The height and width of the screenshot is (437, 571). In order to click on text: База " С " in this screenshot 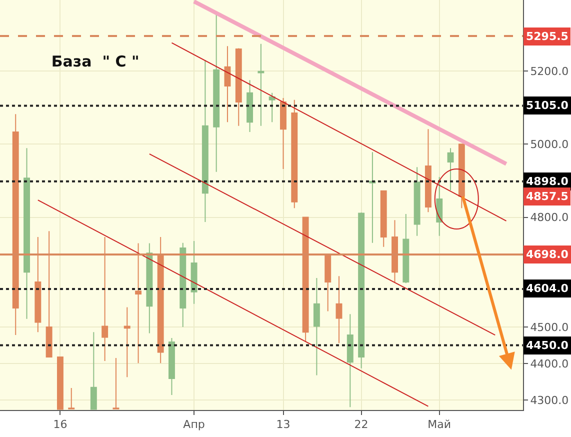, I will do `click(95, 61)`.